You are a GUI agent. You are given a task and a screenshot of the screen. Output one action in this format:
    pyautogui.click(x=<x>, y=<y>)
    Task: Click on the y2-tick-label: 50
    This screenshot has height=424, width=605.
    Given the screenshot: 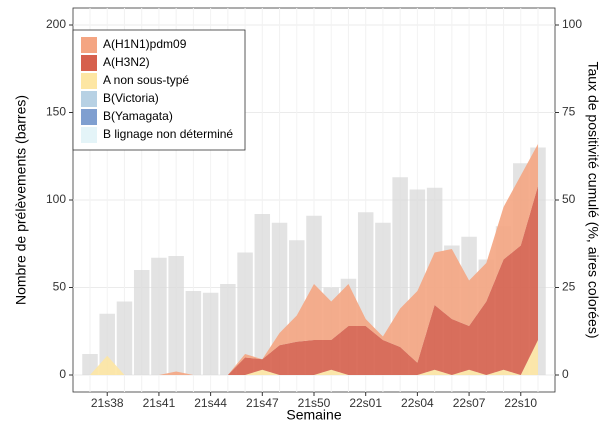 What is the action you would take?
    pyautogui.click(x=569, y=199)
    